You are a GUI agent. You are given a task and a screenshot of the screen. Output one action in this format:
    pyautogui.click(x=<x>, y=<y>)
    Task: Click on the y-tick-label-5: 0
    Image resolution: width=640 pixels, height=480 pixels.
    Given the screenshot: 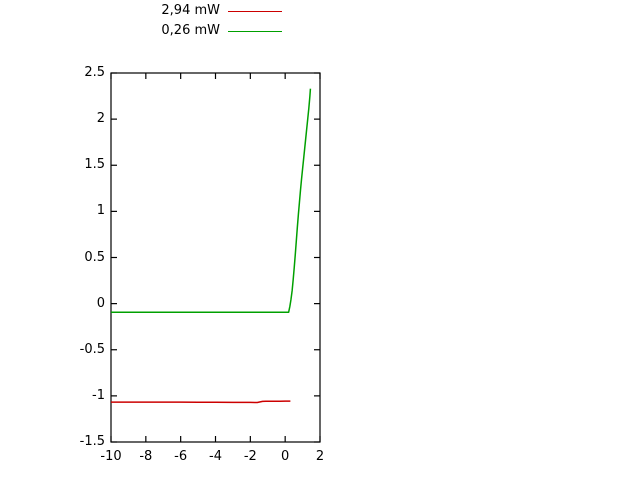 What is the action you would take?
    pyautogui.click(x=100, y=303)
    